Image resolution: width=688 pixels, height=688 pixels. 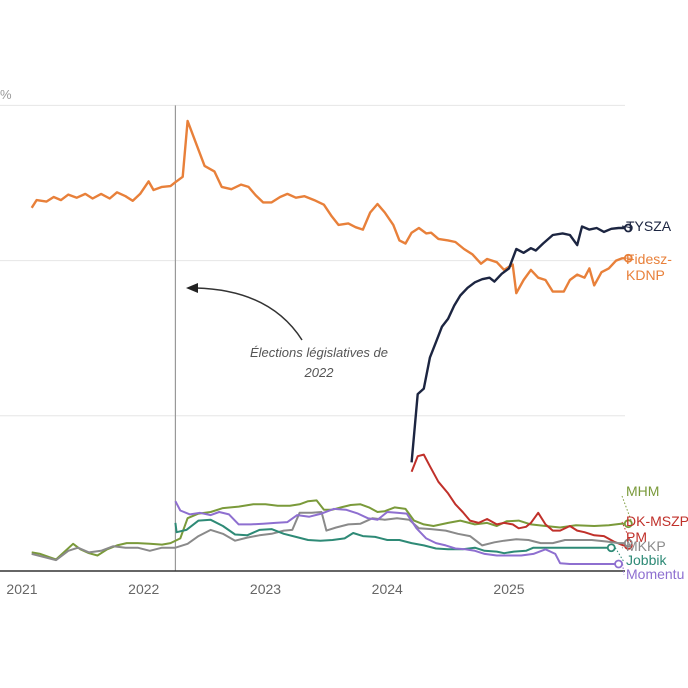 What do you see at coordinates (6, 94) in the screenshot?
I see `y-unit-label: %` at bounding box center [6, 94].